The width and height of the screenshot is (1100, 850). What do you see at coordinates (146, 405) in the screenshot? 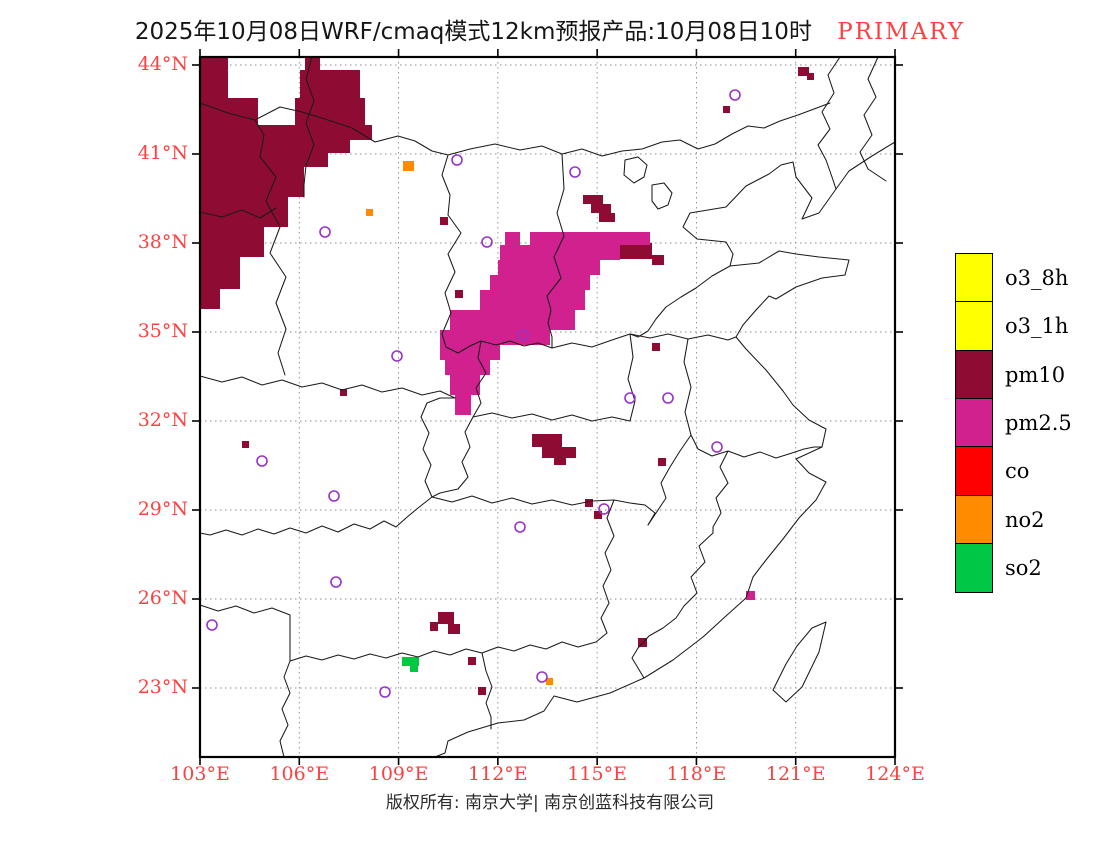
I see `latitude-axis: 44°N 41°N 38°N 35°N 32°N 29°N 26°N 23°N` at bounding box center [146, 405].